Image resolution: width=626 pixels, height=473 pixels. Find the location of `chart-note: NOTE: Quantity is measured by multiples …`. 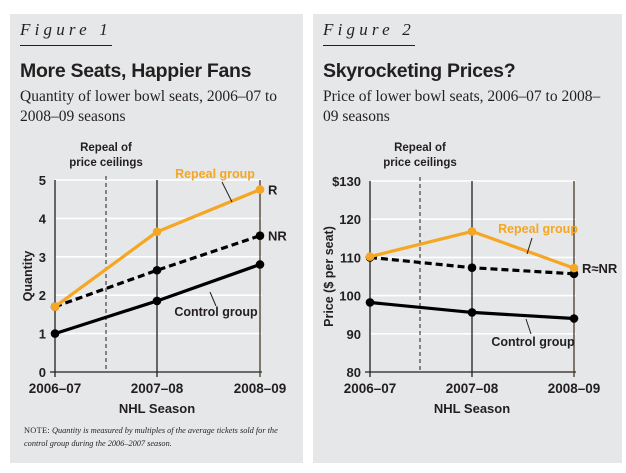

chart-note: NOTE: Quantity is measured by multiples … is located at coordinates (159, 437).